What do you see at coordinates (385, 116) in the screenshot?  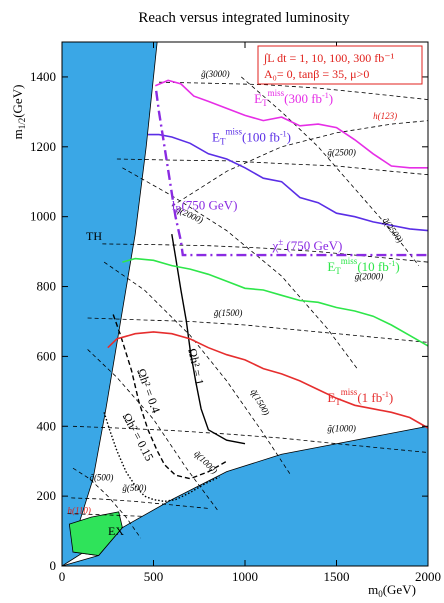 I see `curve-label: h(123)` at bounding box center [385, 116].